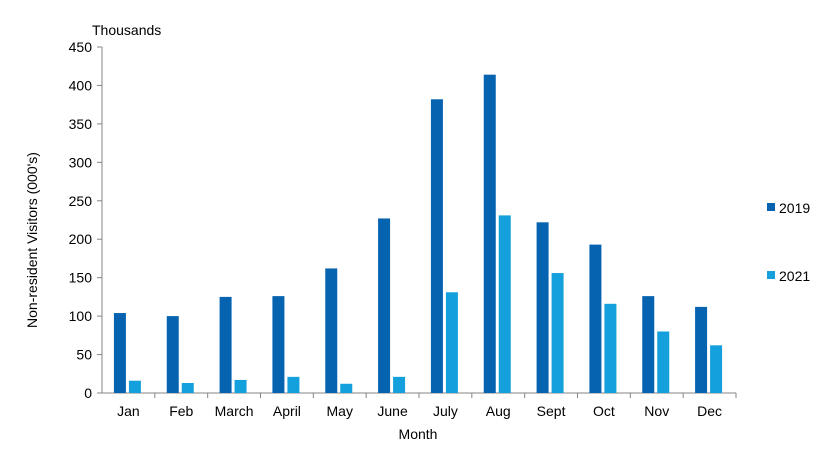 This screenshot has height=458, width=832. What do you see at coordinates (81, 162) in the screenshot?
I see `y-tick-label: 300` at bounding box center [81, 162].